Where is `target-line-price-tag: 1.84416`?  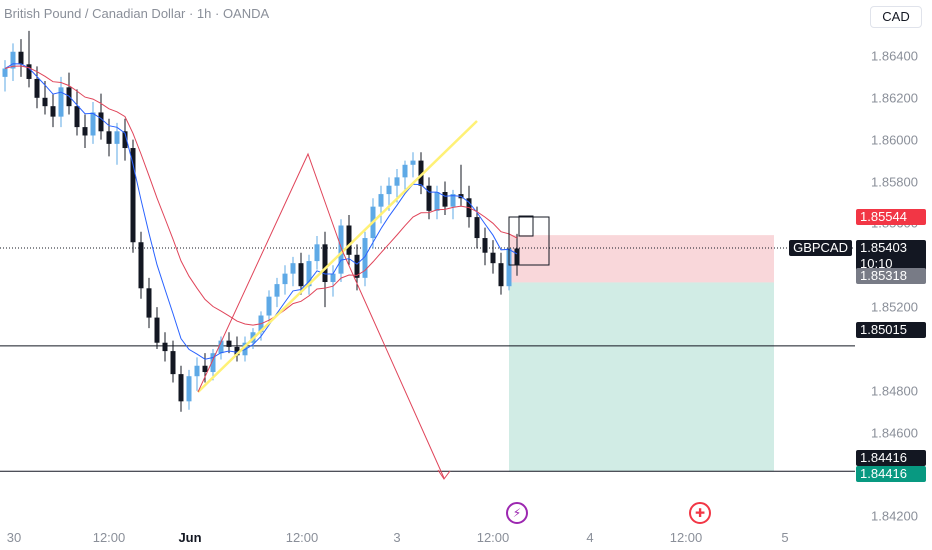
target-line-price-tag: 1.84416 is located at coordinates (891, 458).